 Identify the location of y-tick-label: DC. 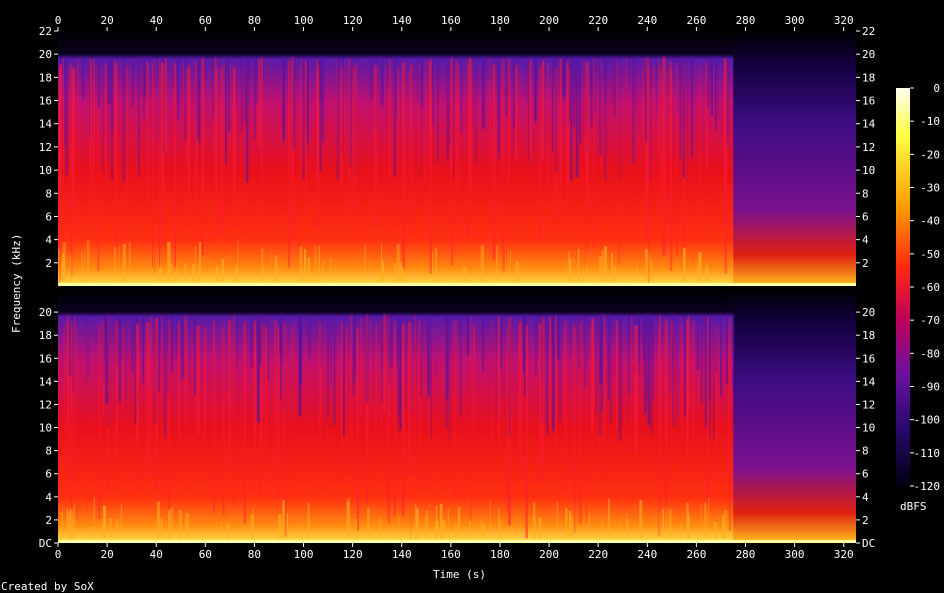
(868, 543).